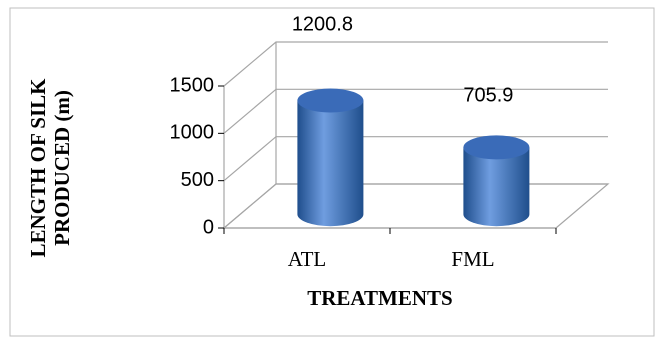 The image size is (664, 347). I want to click on y-axis-title: LENGTH OF SILK PRODUCED (m), so click(50, 168).